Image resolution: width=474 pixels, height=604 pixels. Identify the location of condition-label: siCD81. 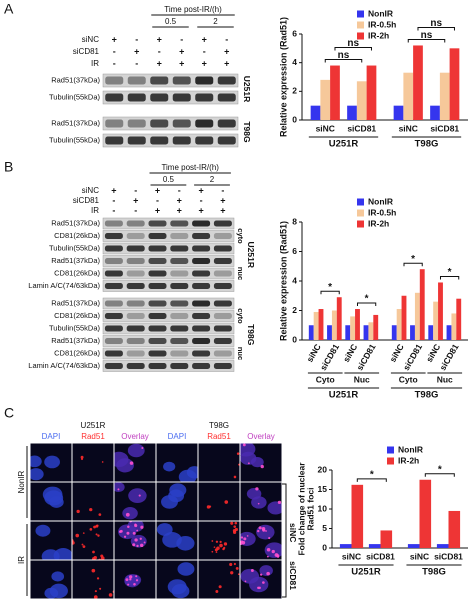
(86, 51).